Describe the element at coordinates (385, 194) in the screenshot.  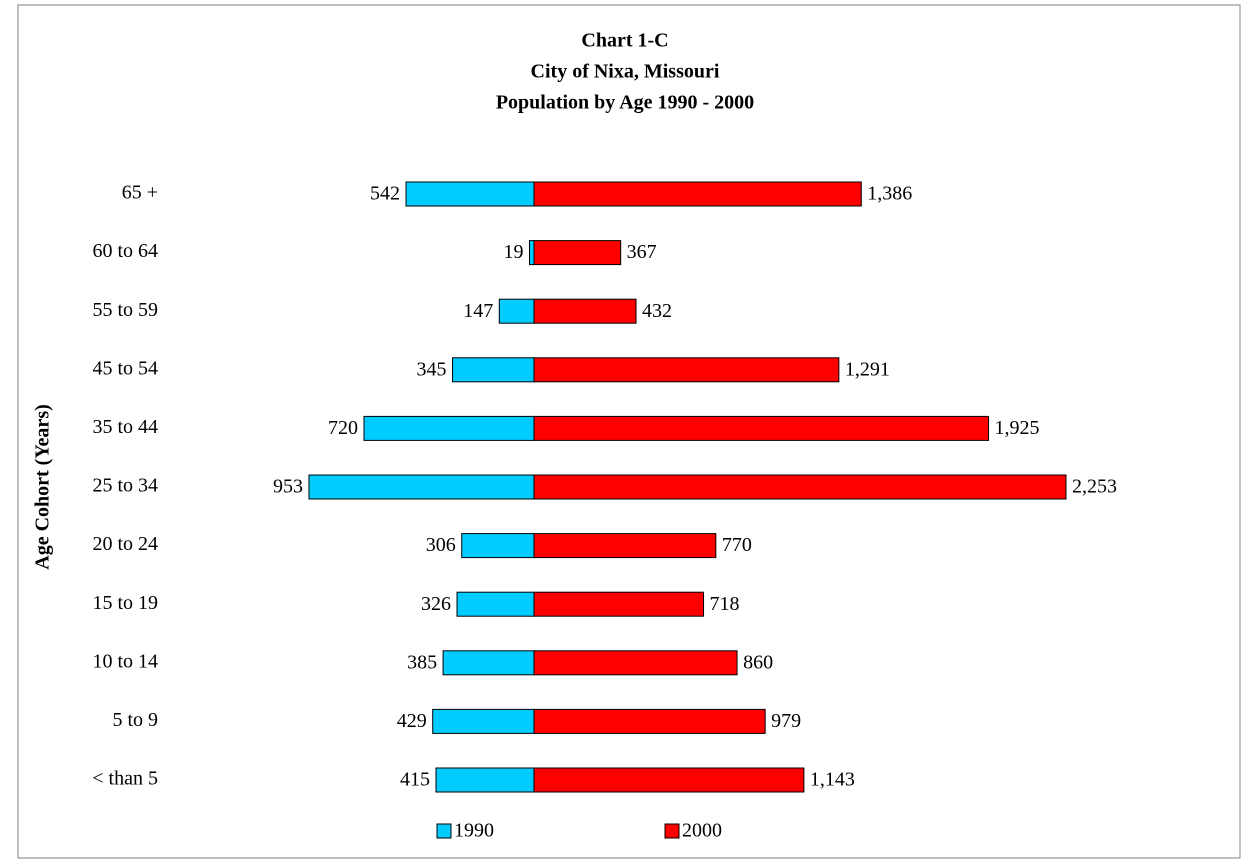
I see `data-label: 542` at that location.